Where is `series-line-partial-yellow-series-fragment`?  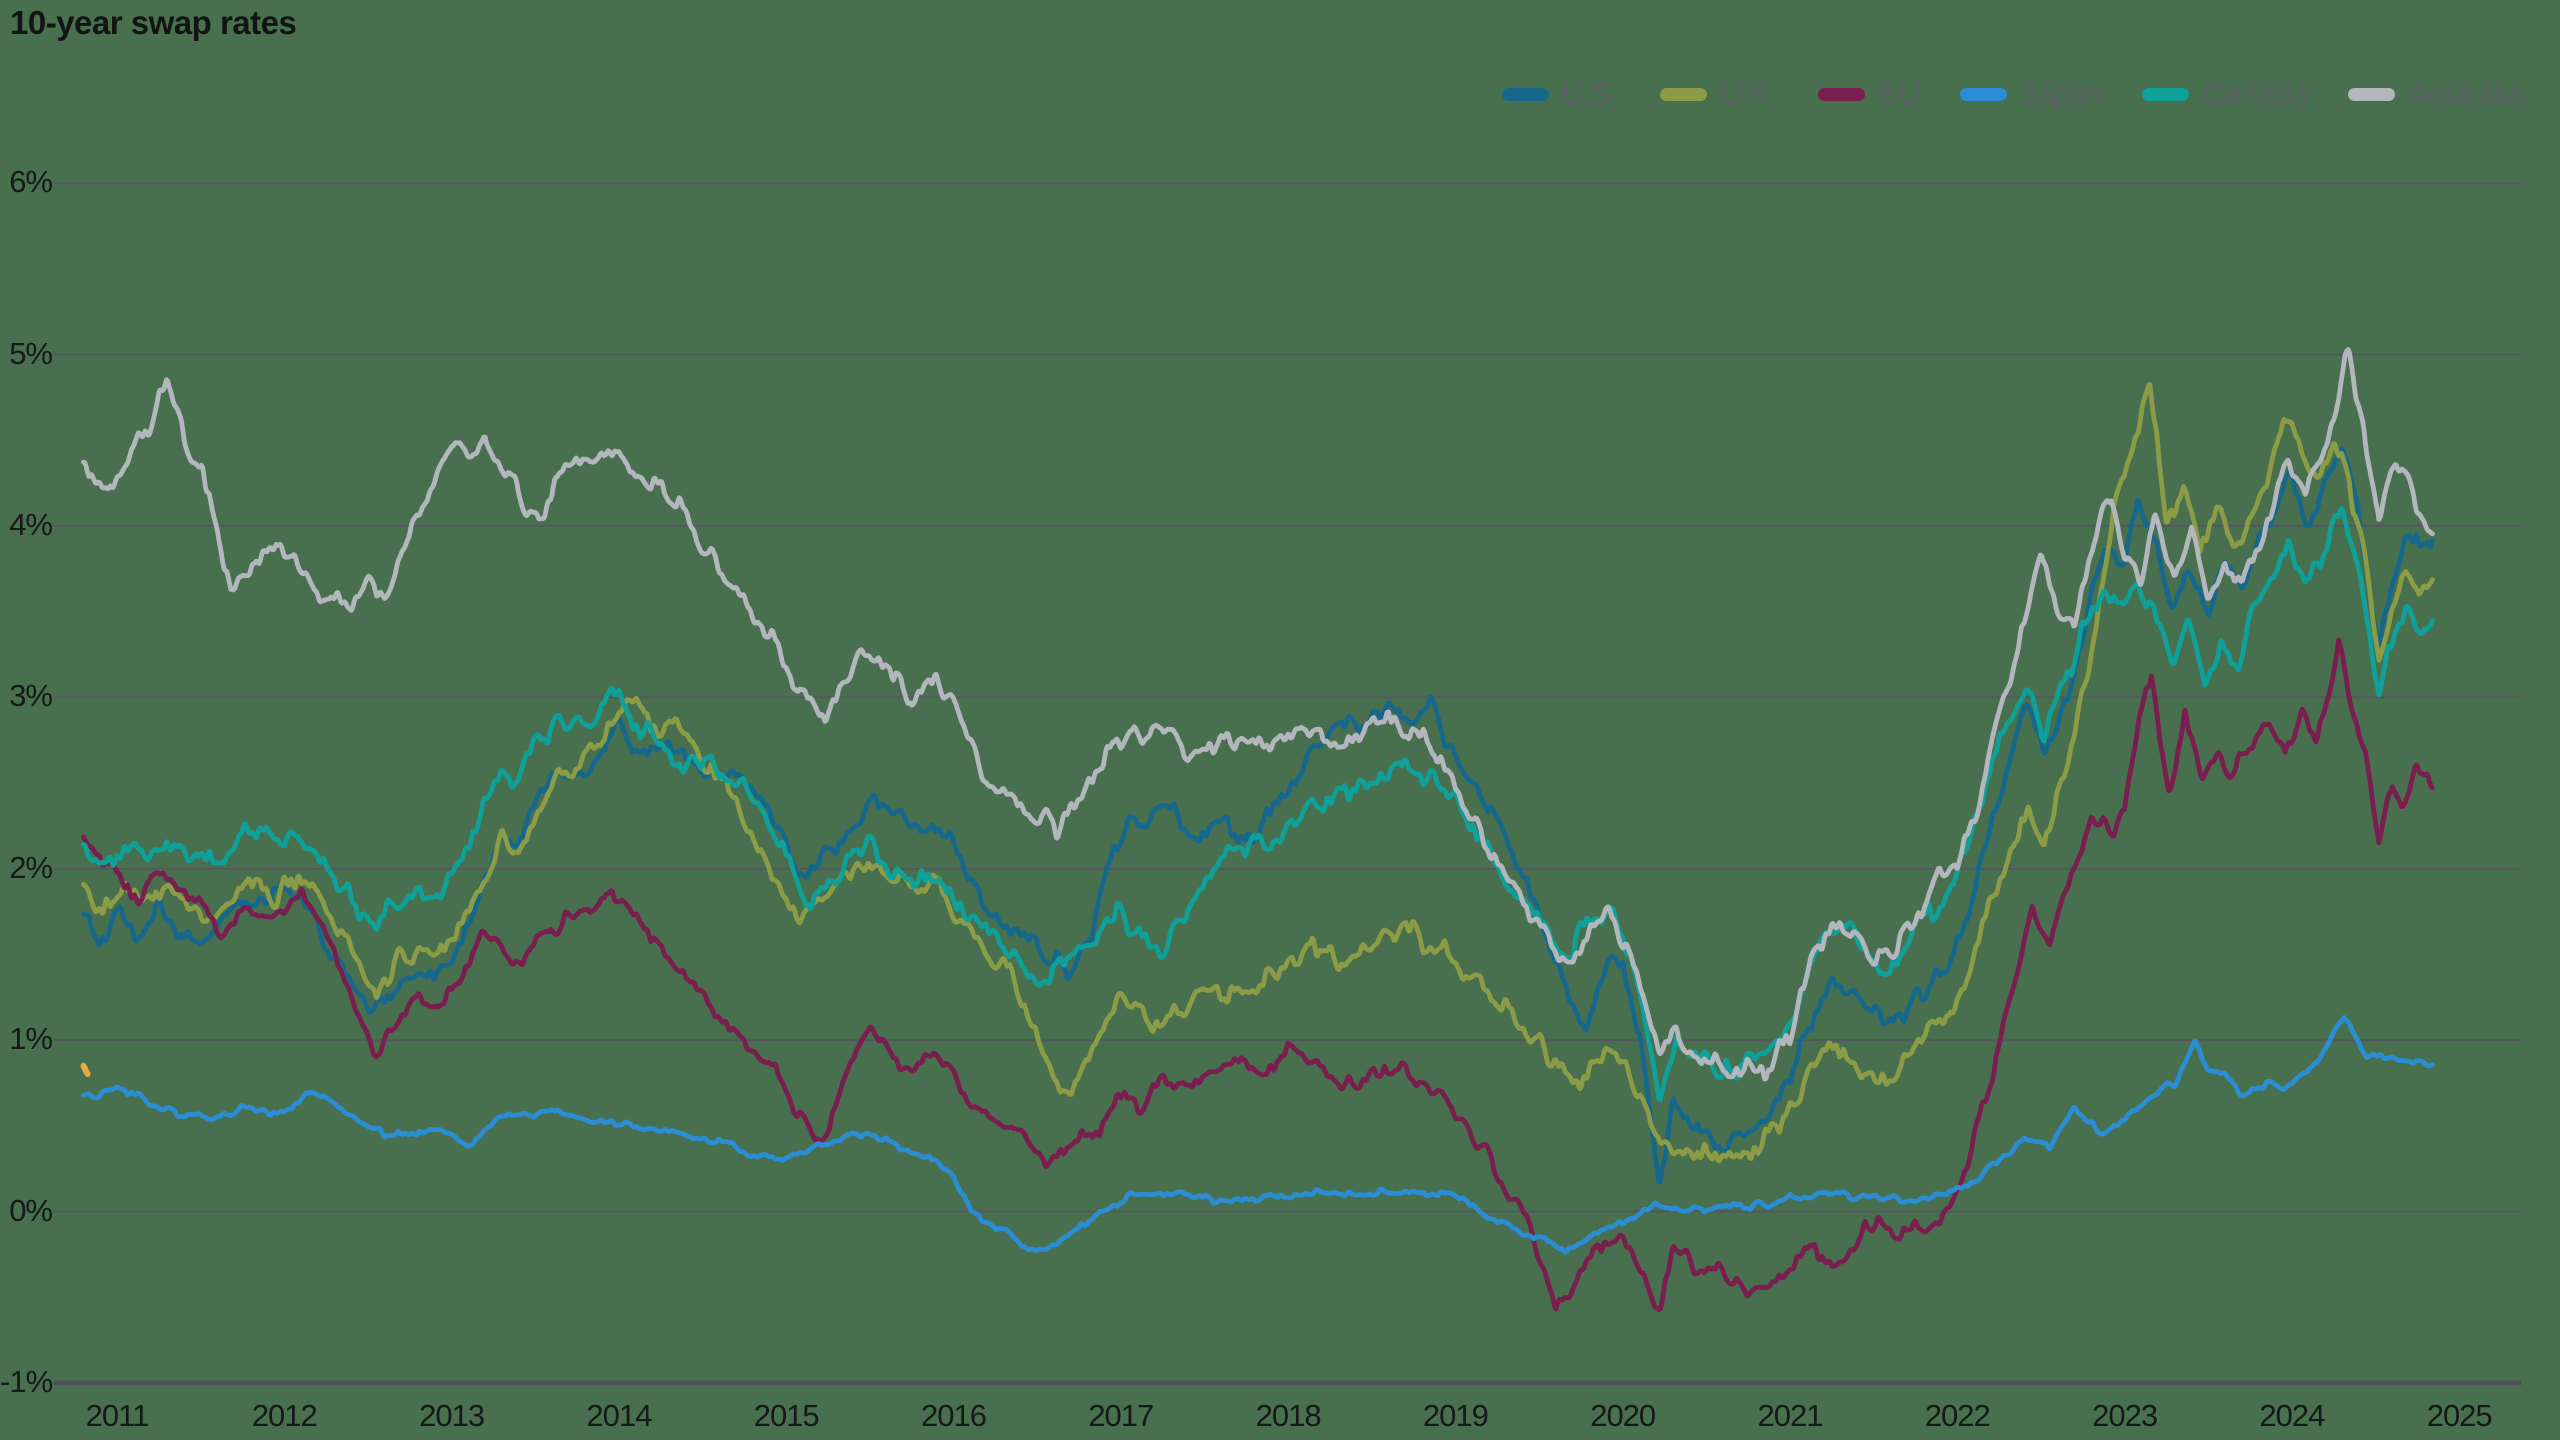 series-line-partial-yellow-series-fragment is located at coordinates (85, 1069).